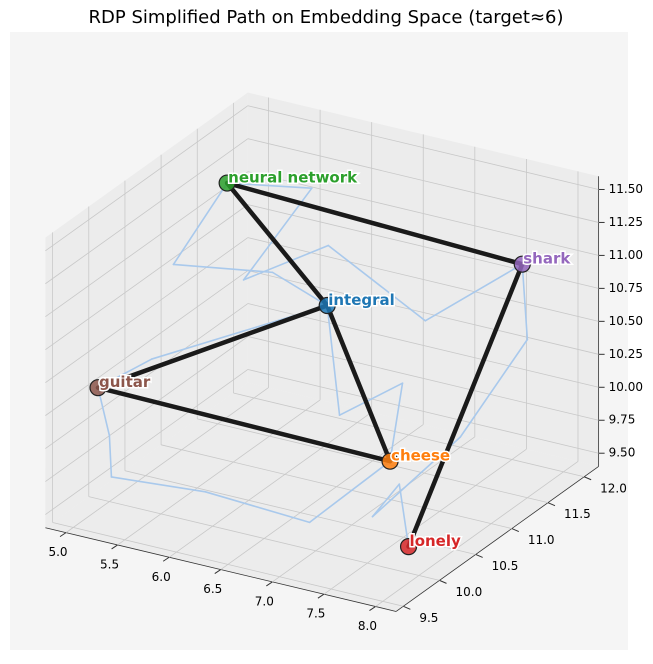 The height and width of the screenshot is (664, 653). I want to click on y-tick-label: 10.5, so click(505, 566).